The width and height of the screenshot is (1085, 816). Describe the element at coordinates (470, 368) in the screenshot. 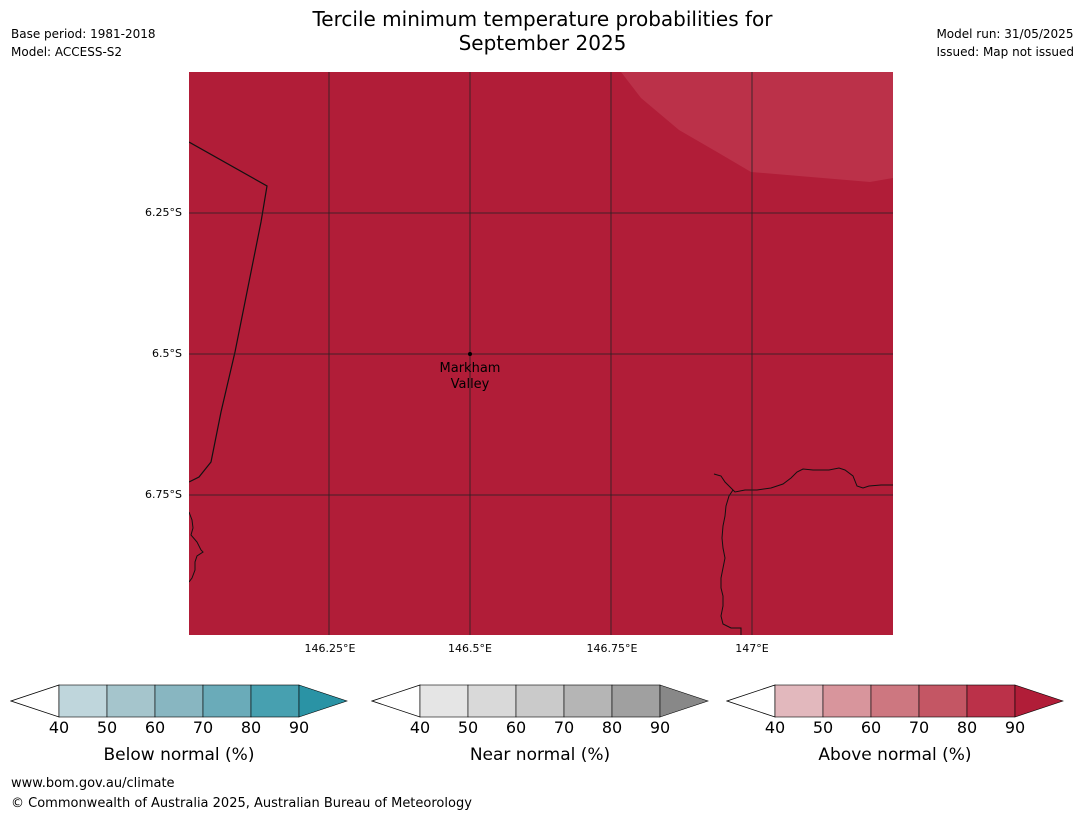

I see `place-label-line-1: Markham` at that location.